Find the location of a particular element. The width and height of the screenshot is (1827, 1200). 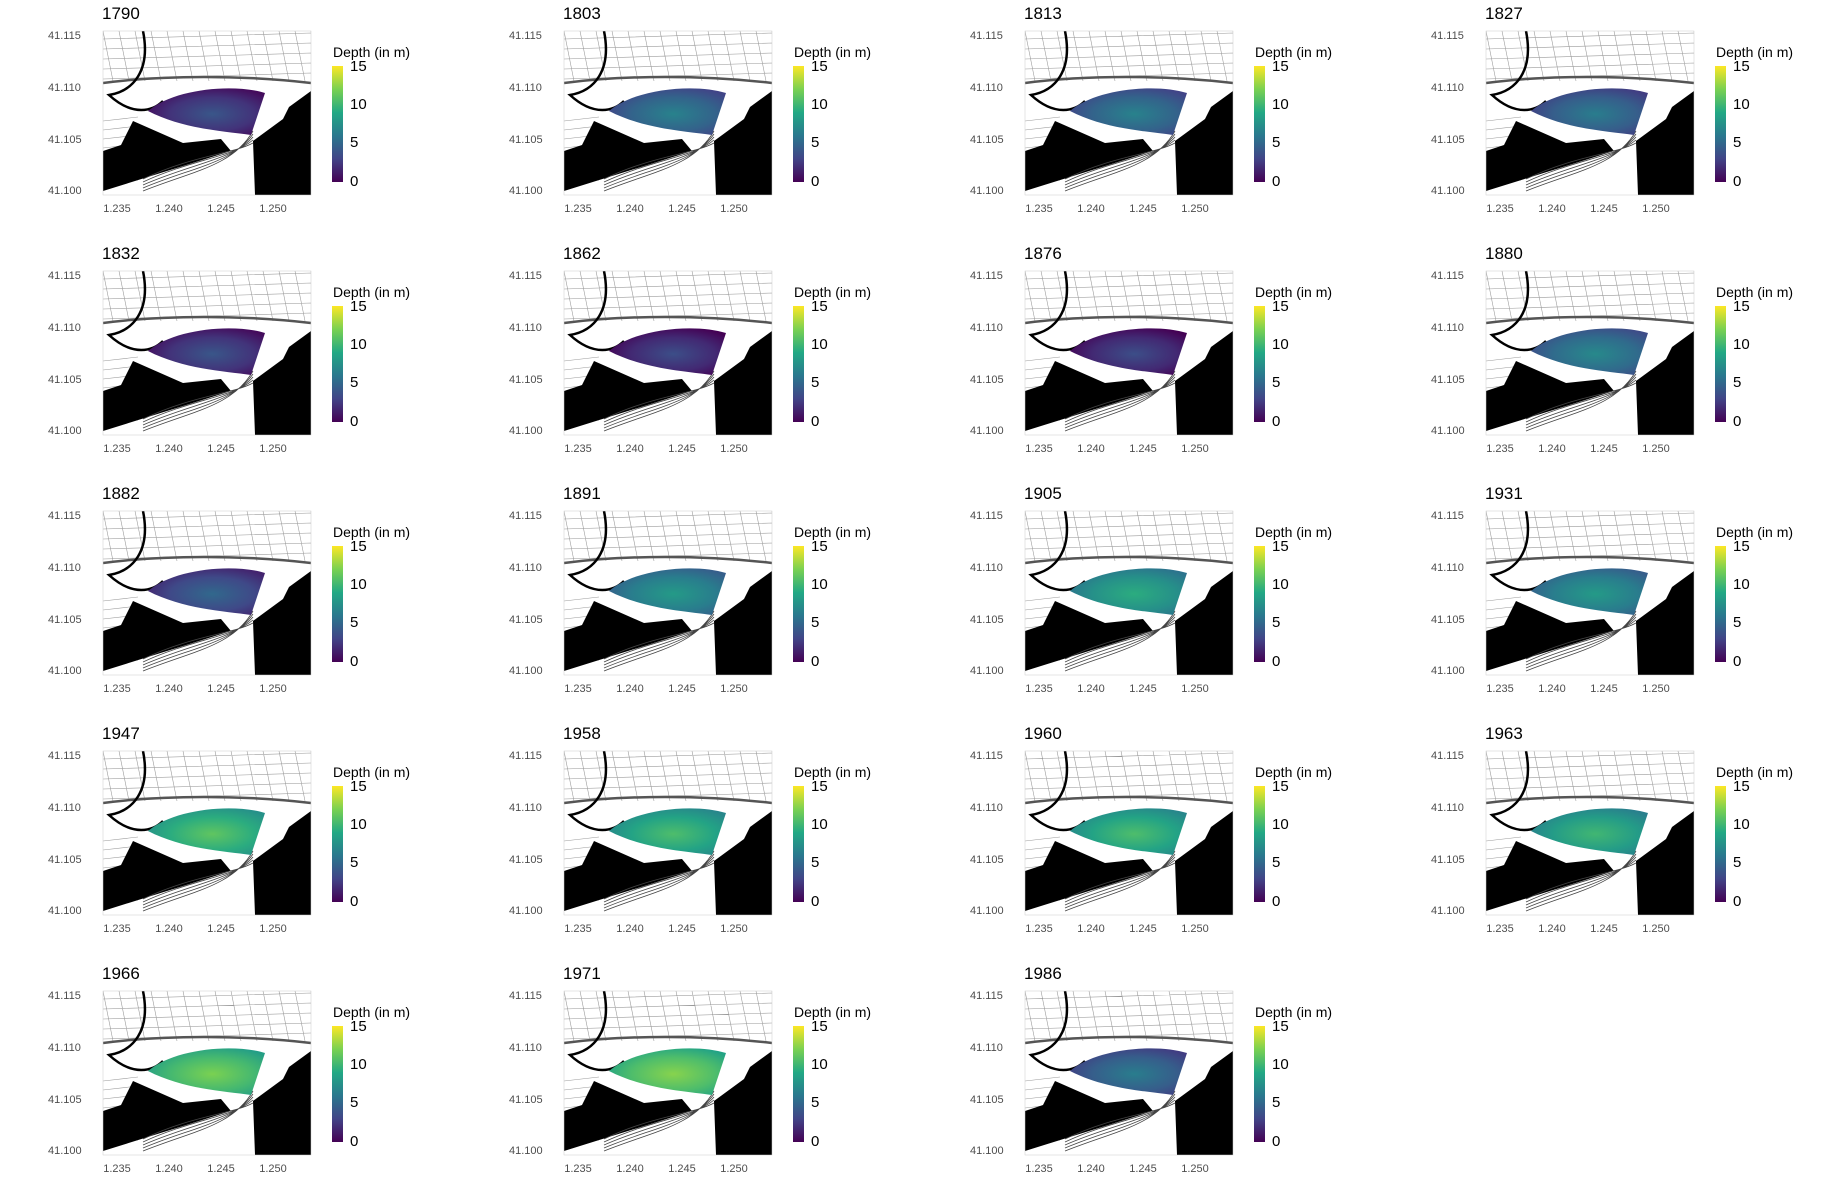

panel-year-title: 1971 is located at coordinates (582, 973).